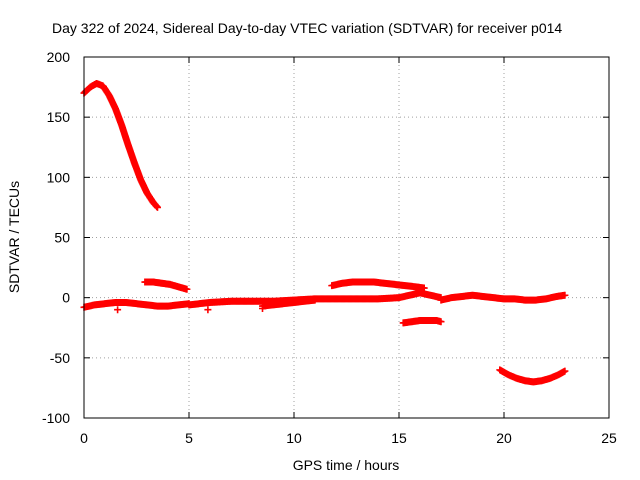 This screenshot has width=640, height=480. What do you see at coordinates (504, 438) in the screenshot?
I see `x-tick-label: 20` at bounding box center [504, 438].